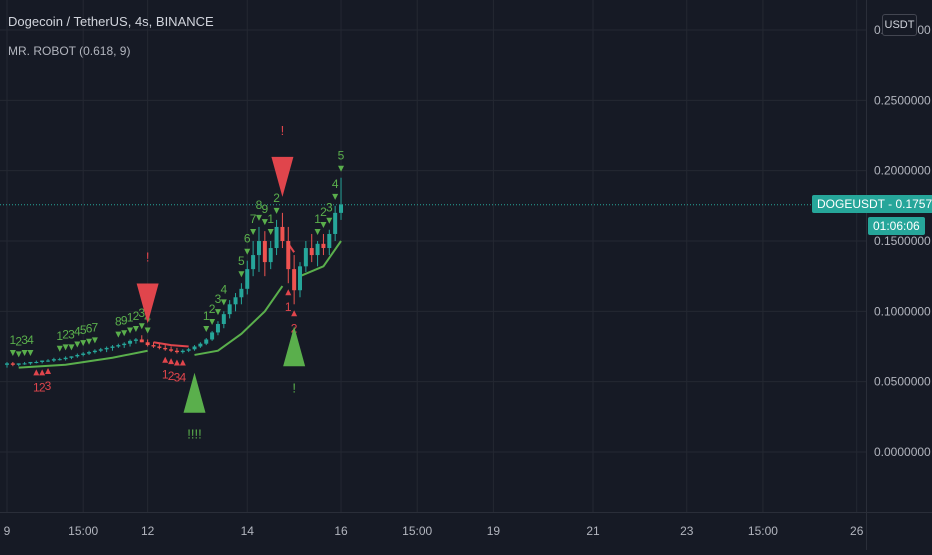  What do you see at coordinates (902, 171) in the screenshot?
I see `y-tick-label: 0.2000000` at bounding box center [902, 171].